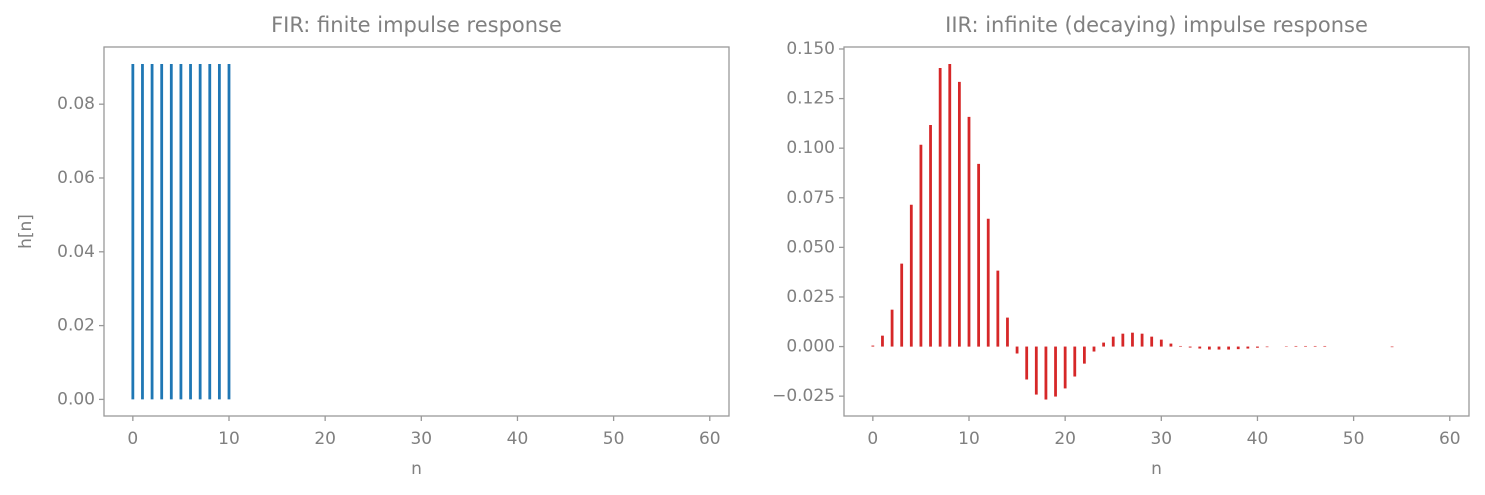 The image size is (1485, 495). Describe the element at coordinates (416, 25) in the screenshot. I see `chart-title: FIR: finite impulse response` at that location.